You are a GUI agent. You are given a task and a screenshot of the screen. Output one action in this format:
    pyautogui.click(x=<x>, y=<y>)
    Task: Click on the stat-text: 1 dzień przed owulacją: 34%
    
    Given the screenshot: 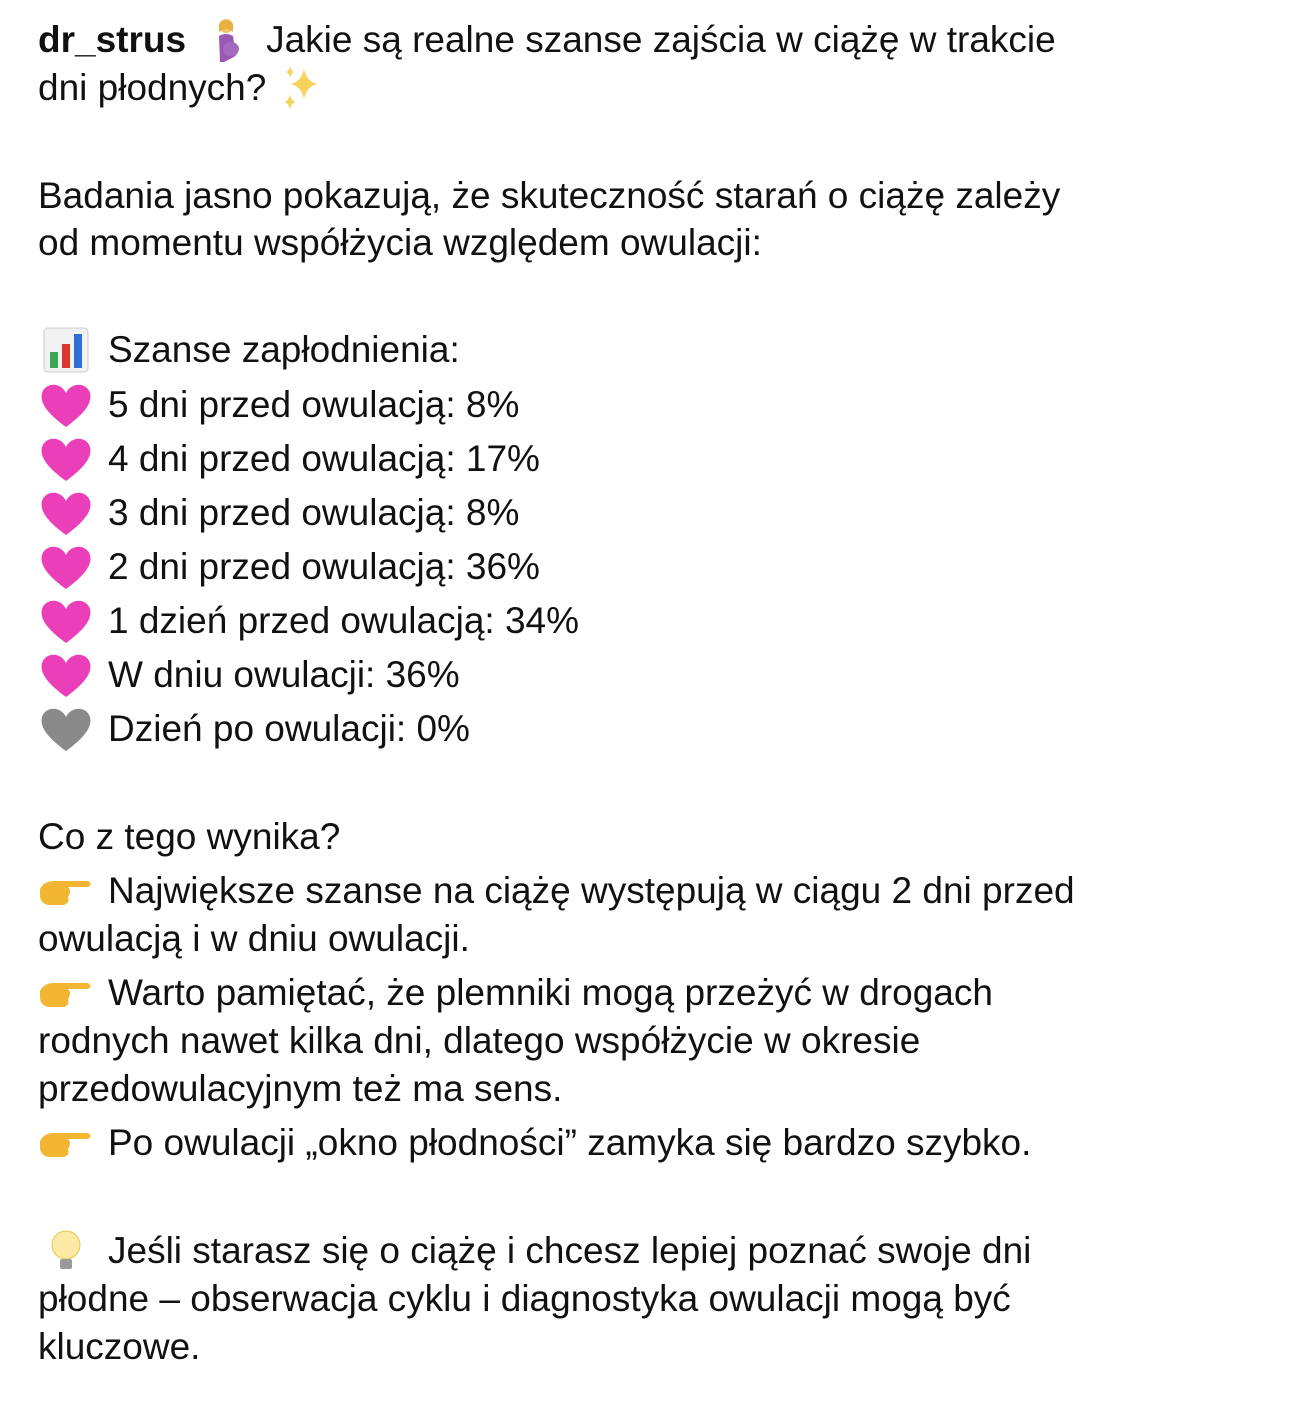 What is the action you would take?
    pyautogui.click(x=344, y=620)
    